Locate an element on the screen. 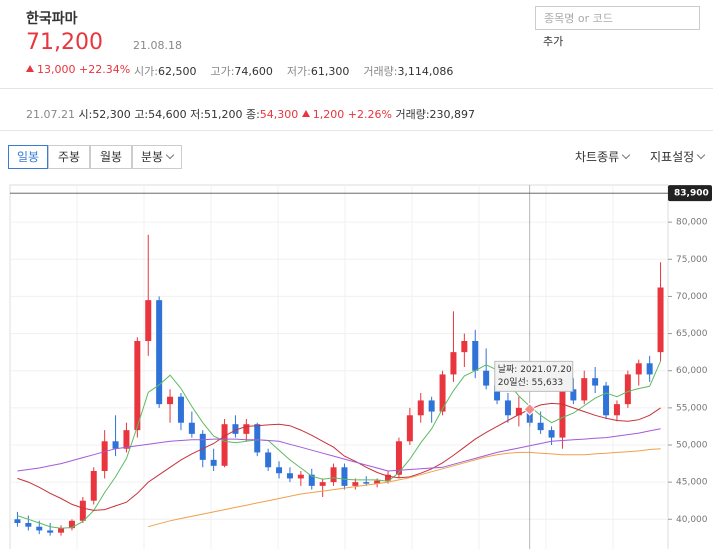  stat-value: 3,114,086 is located at coordinates (425, 71).